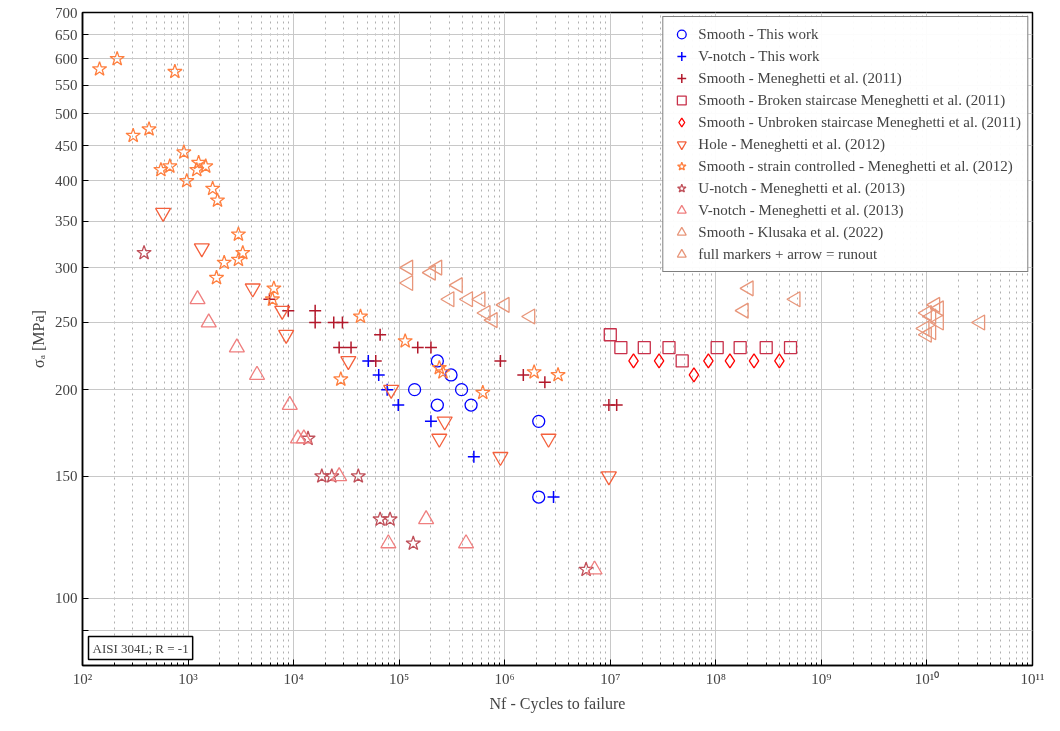  What do you see at coordinates (399, 678) in the screenshot?
I see `x-tick-label: 10⁵` at bounding box center [399, 678].